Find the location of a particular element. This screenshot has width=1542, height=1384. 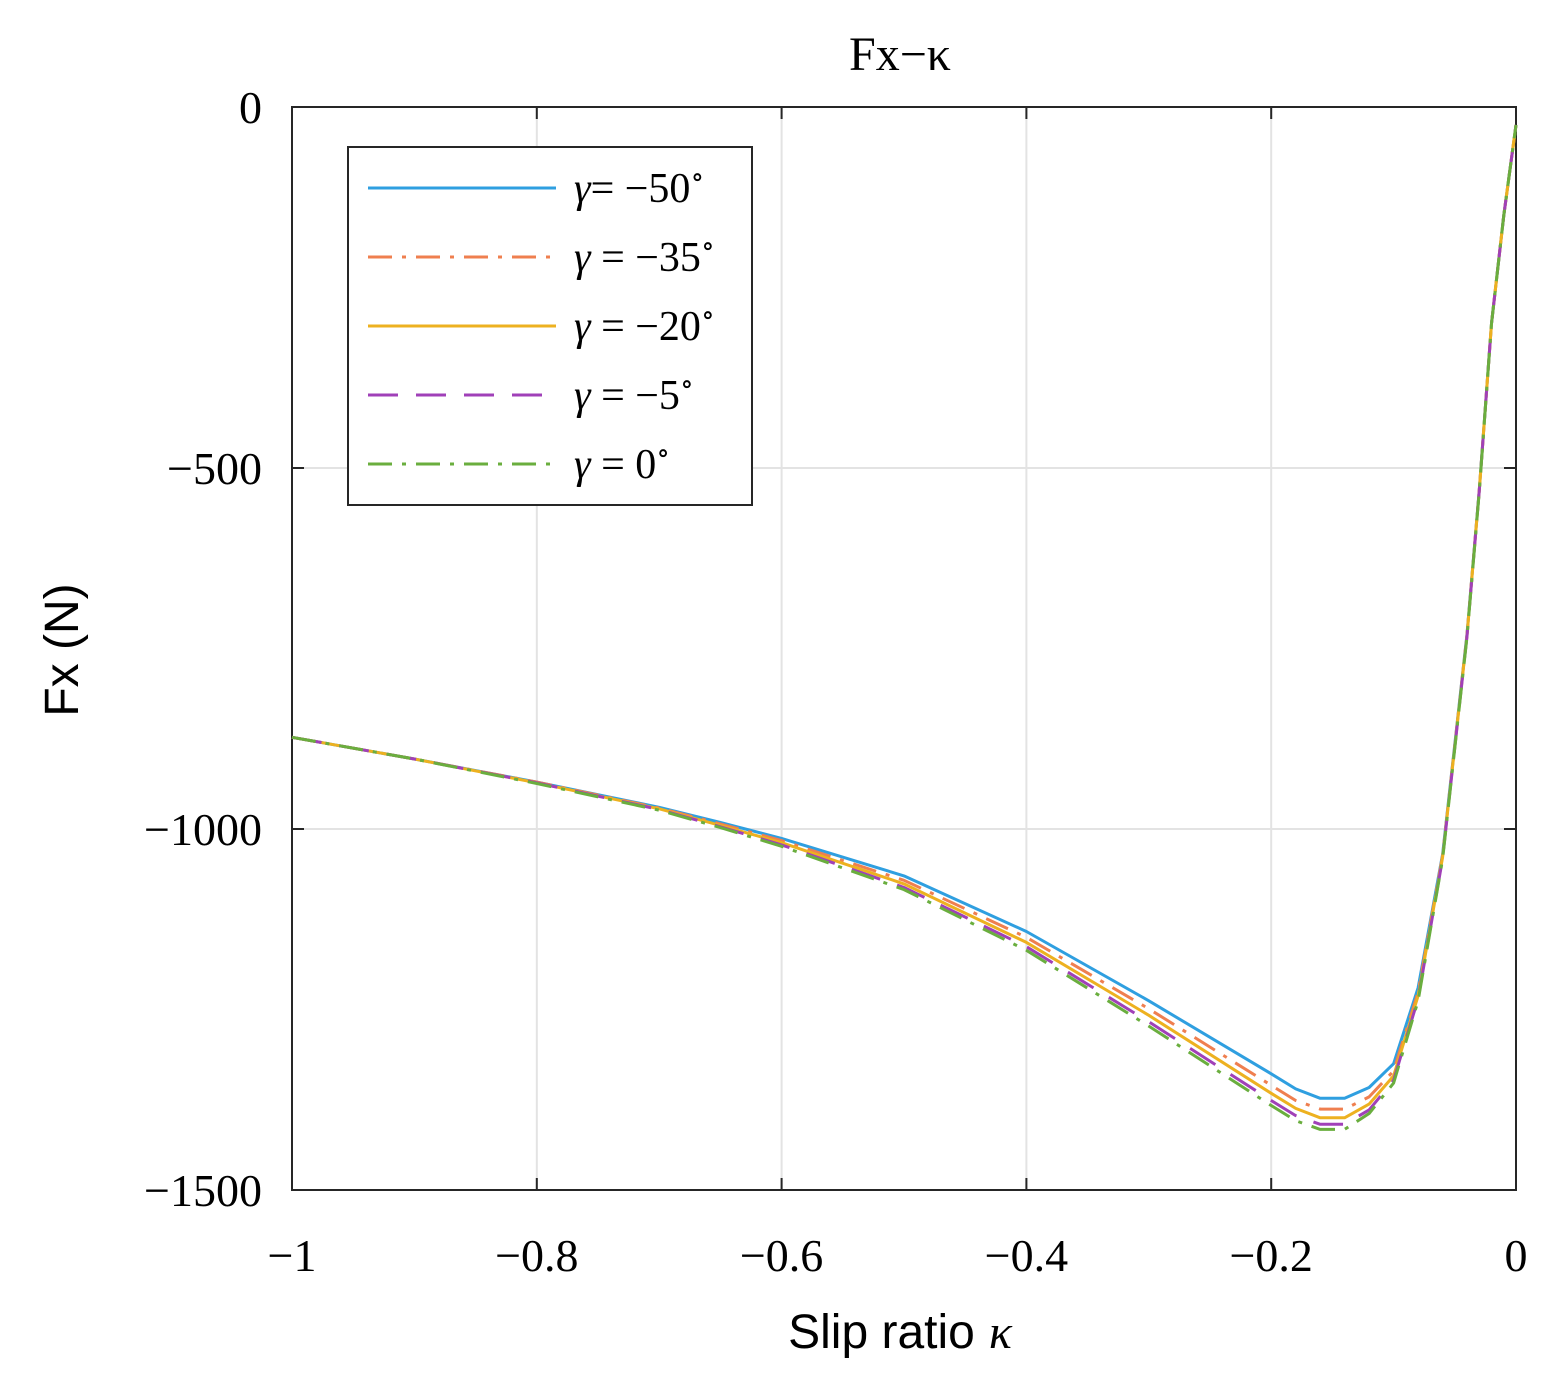

x-tick-label: 0 is located at coordinates (1516, 1255).